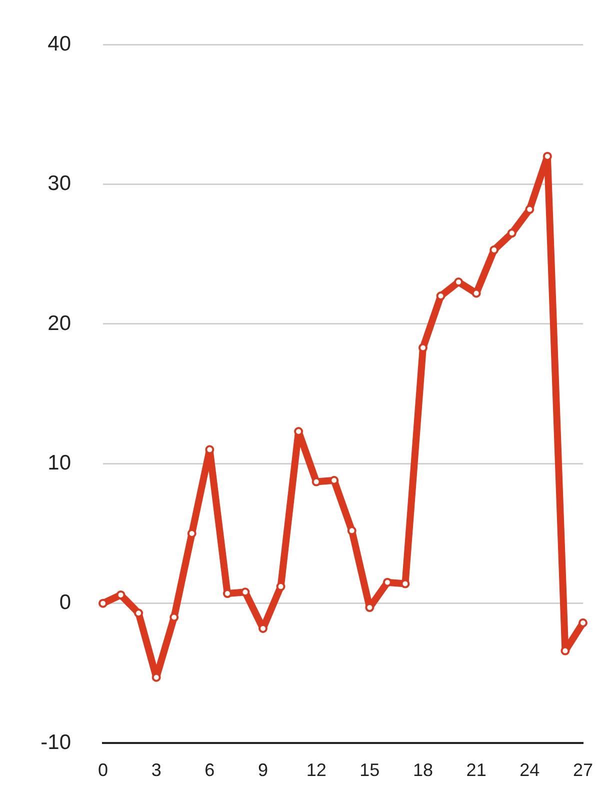  I want to click on x-tick-label: 21, so click(476, 770).